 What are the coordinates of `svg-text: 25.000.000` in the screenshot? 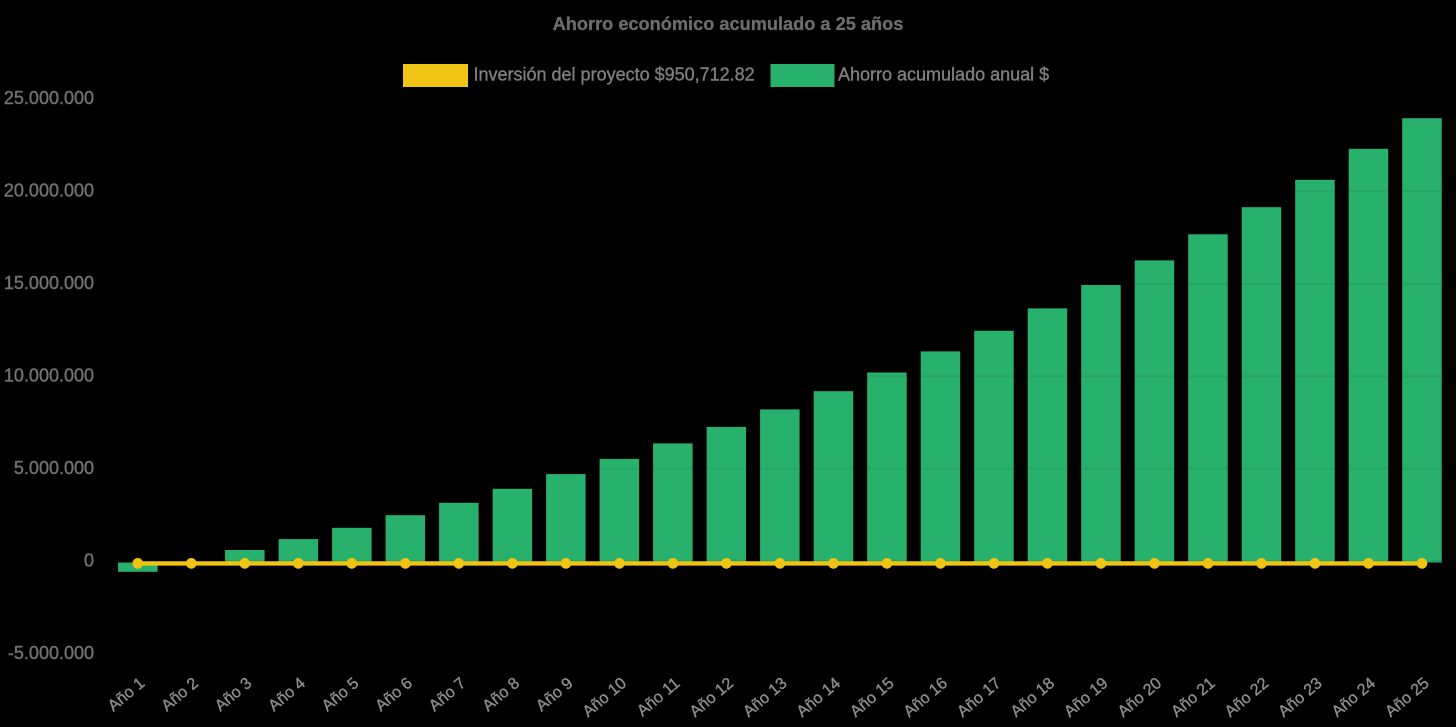 It's located at (49, 98).